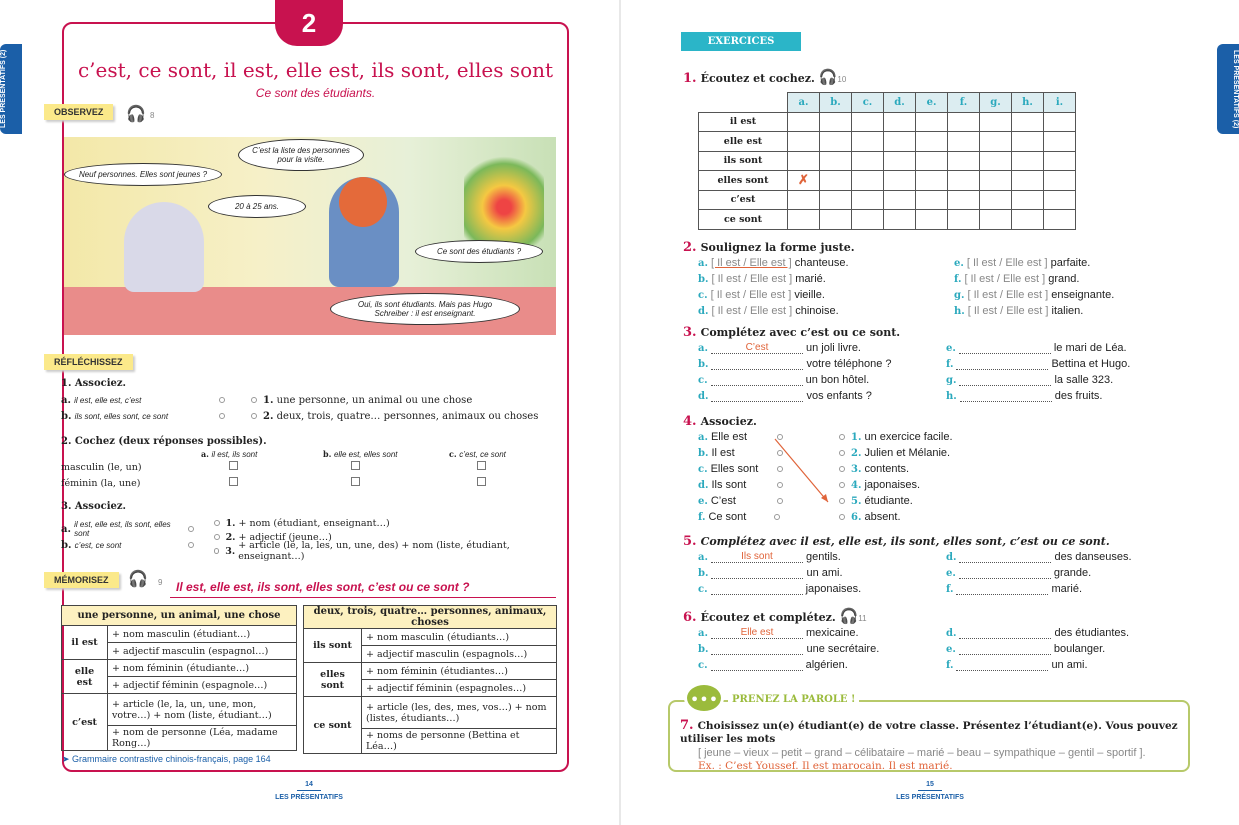 The width and height of the screenshot is (1239, 825). What do you see at coordinates (756, 633) in the screenshot?
I see `answer-blank: Elle est` at bounding box center [756, 633].